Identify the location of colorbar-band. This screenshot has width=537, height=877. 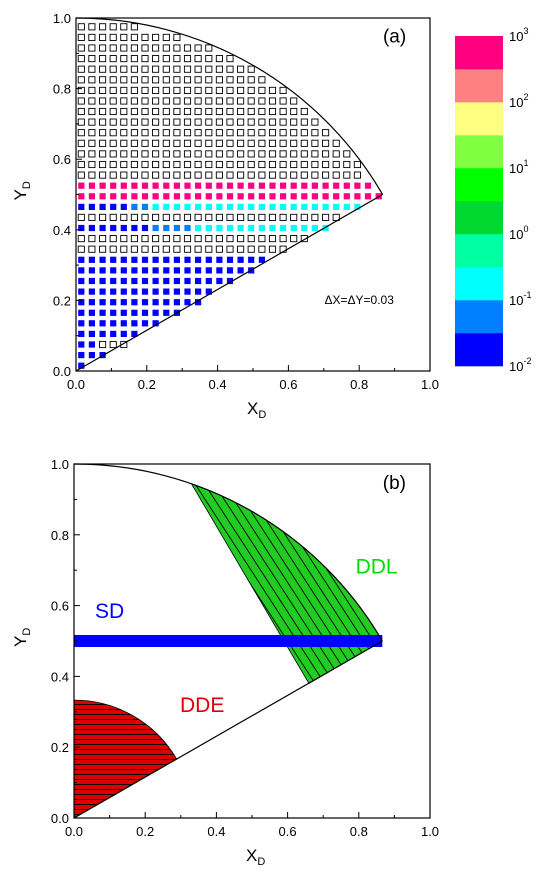
(479, 53).